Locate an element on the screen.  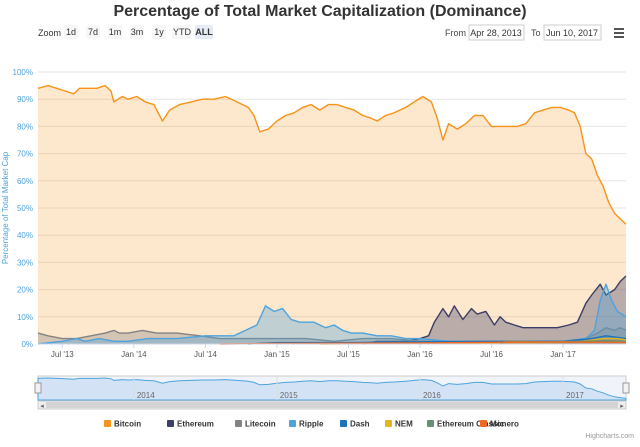
zoom-button-label: 7d is located at coordinates (93, 32).